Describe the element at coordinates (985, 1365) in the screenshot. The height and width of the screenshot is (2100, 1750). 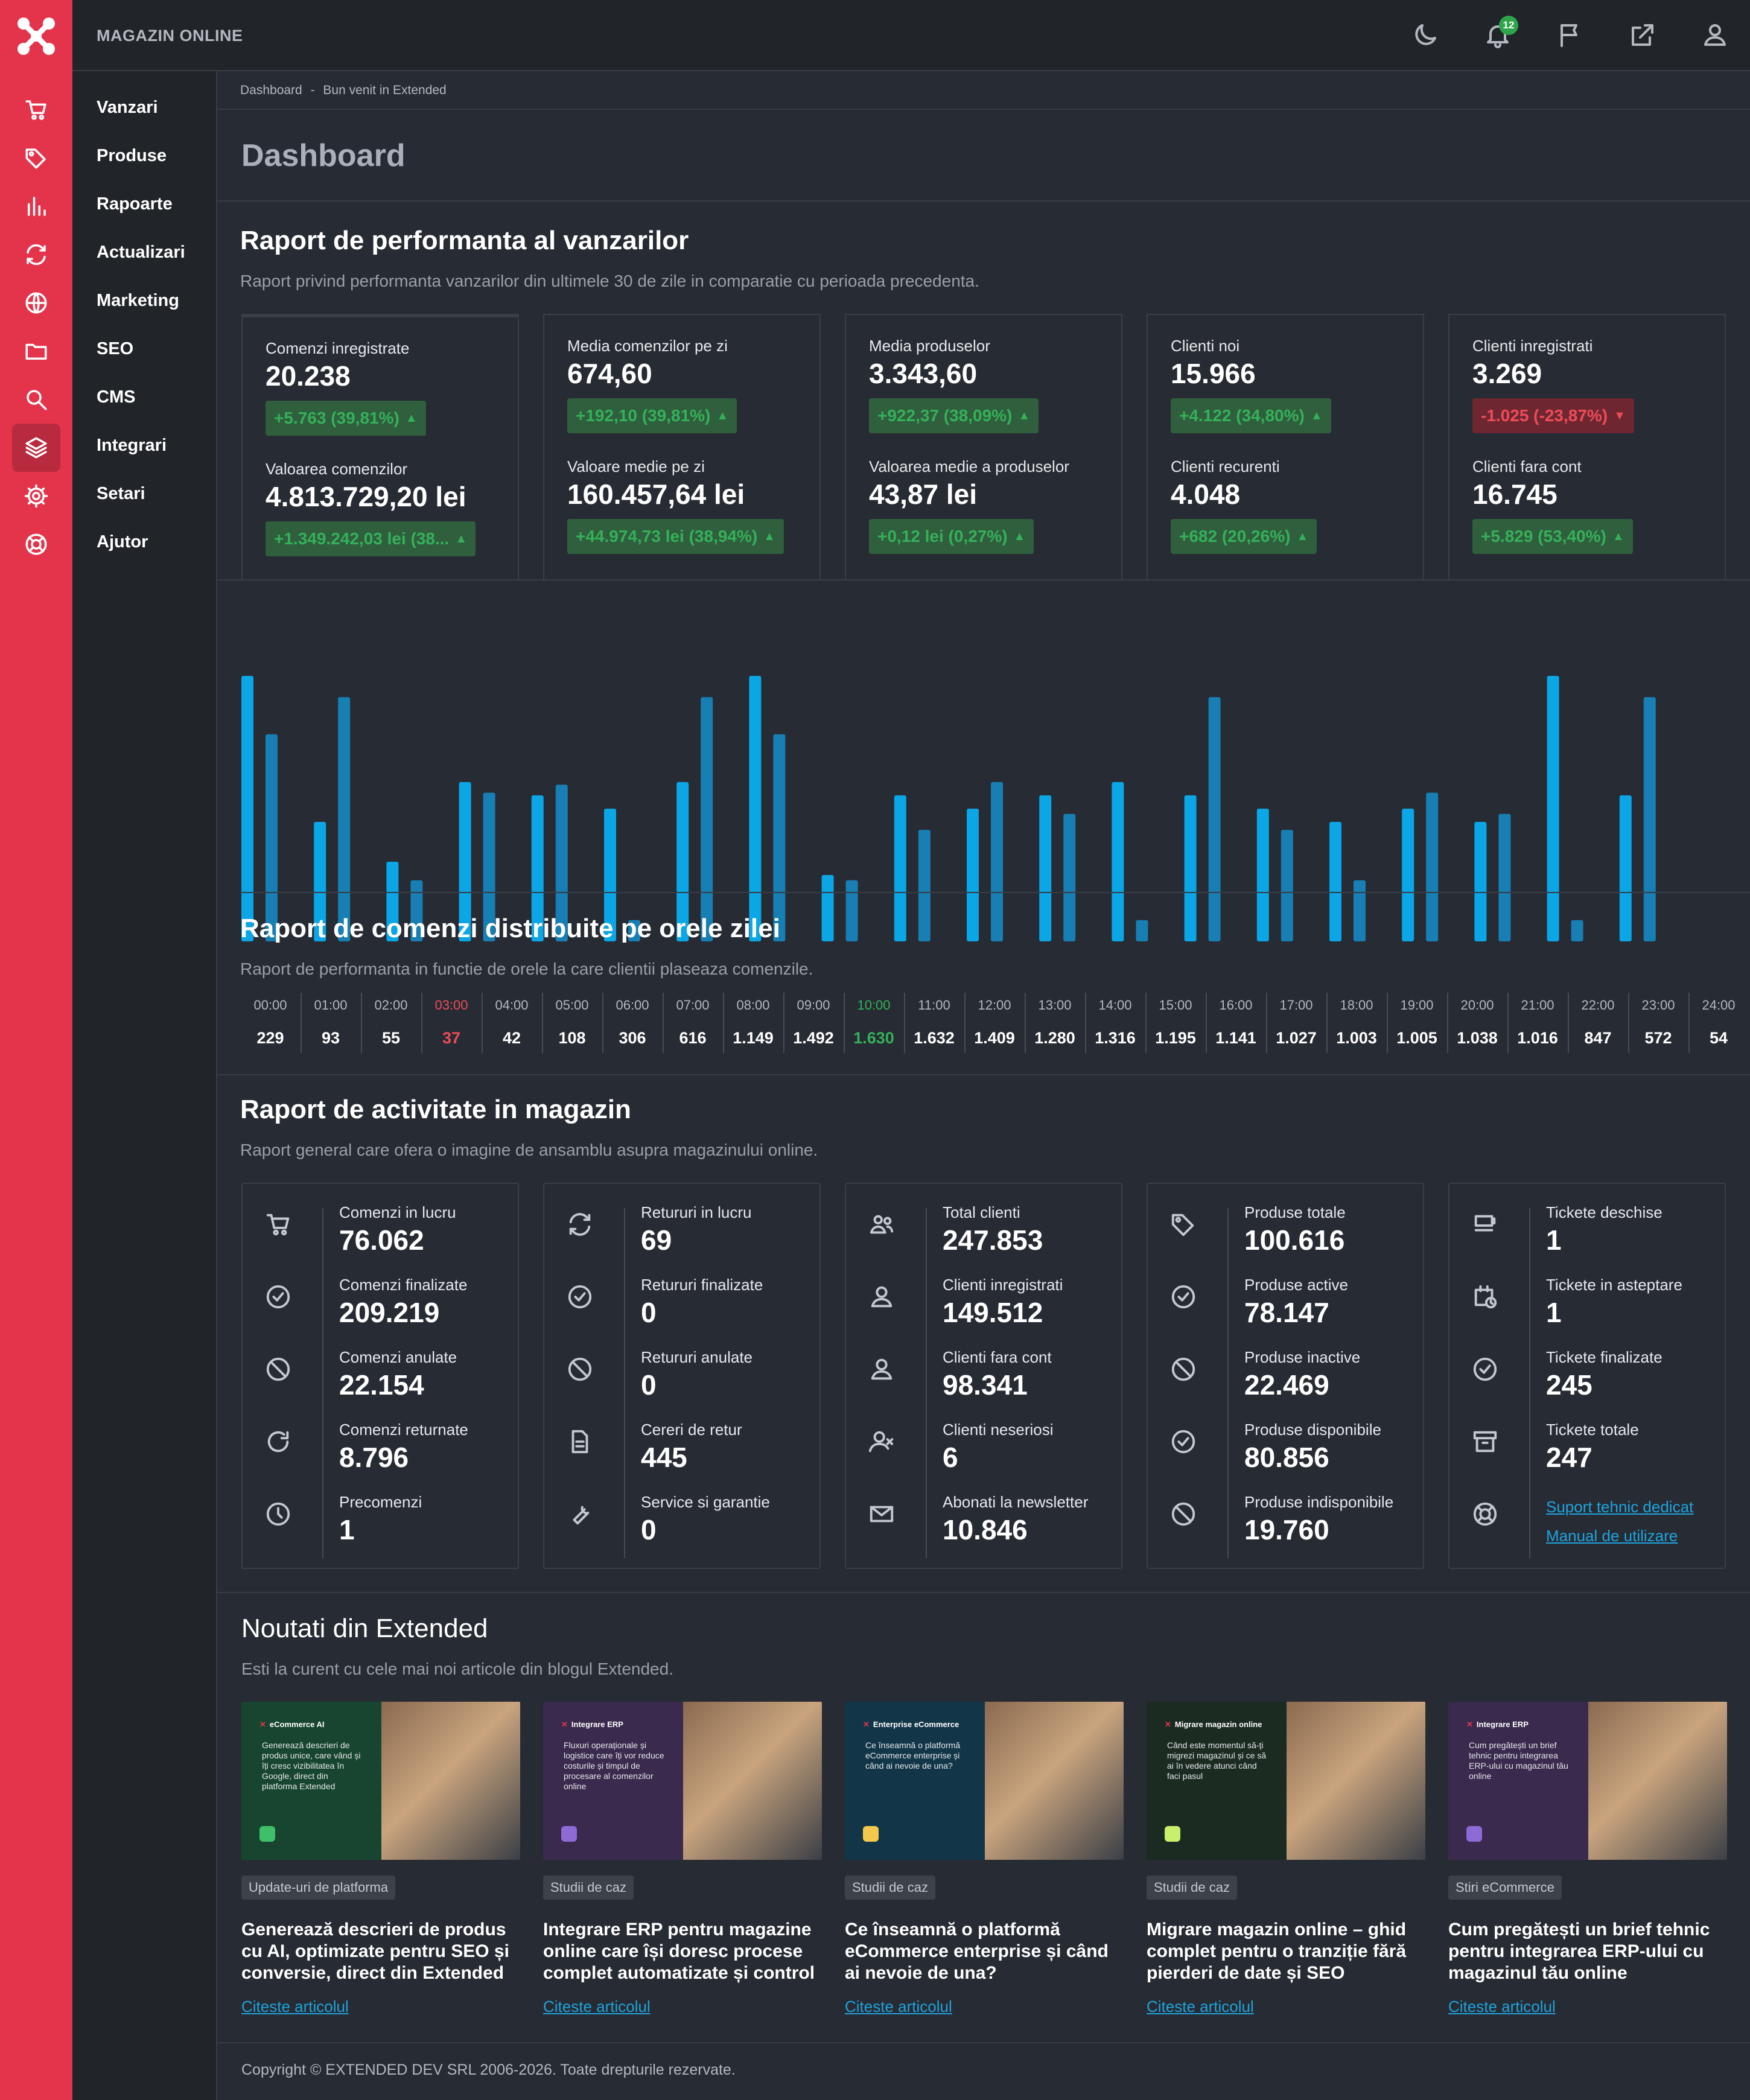
I see `activity-stat: Clienti fara cont 98.341` at that location.